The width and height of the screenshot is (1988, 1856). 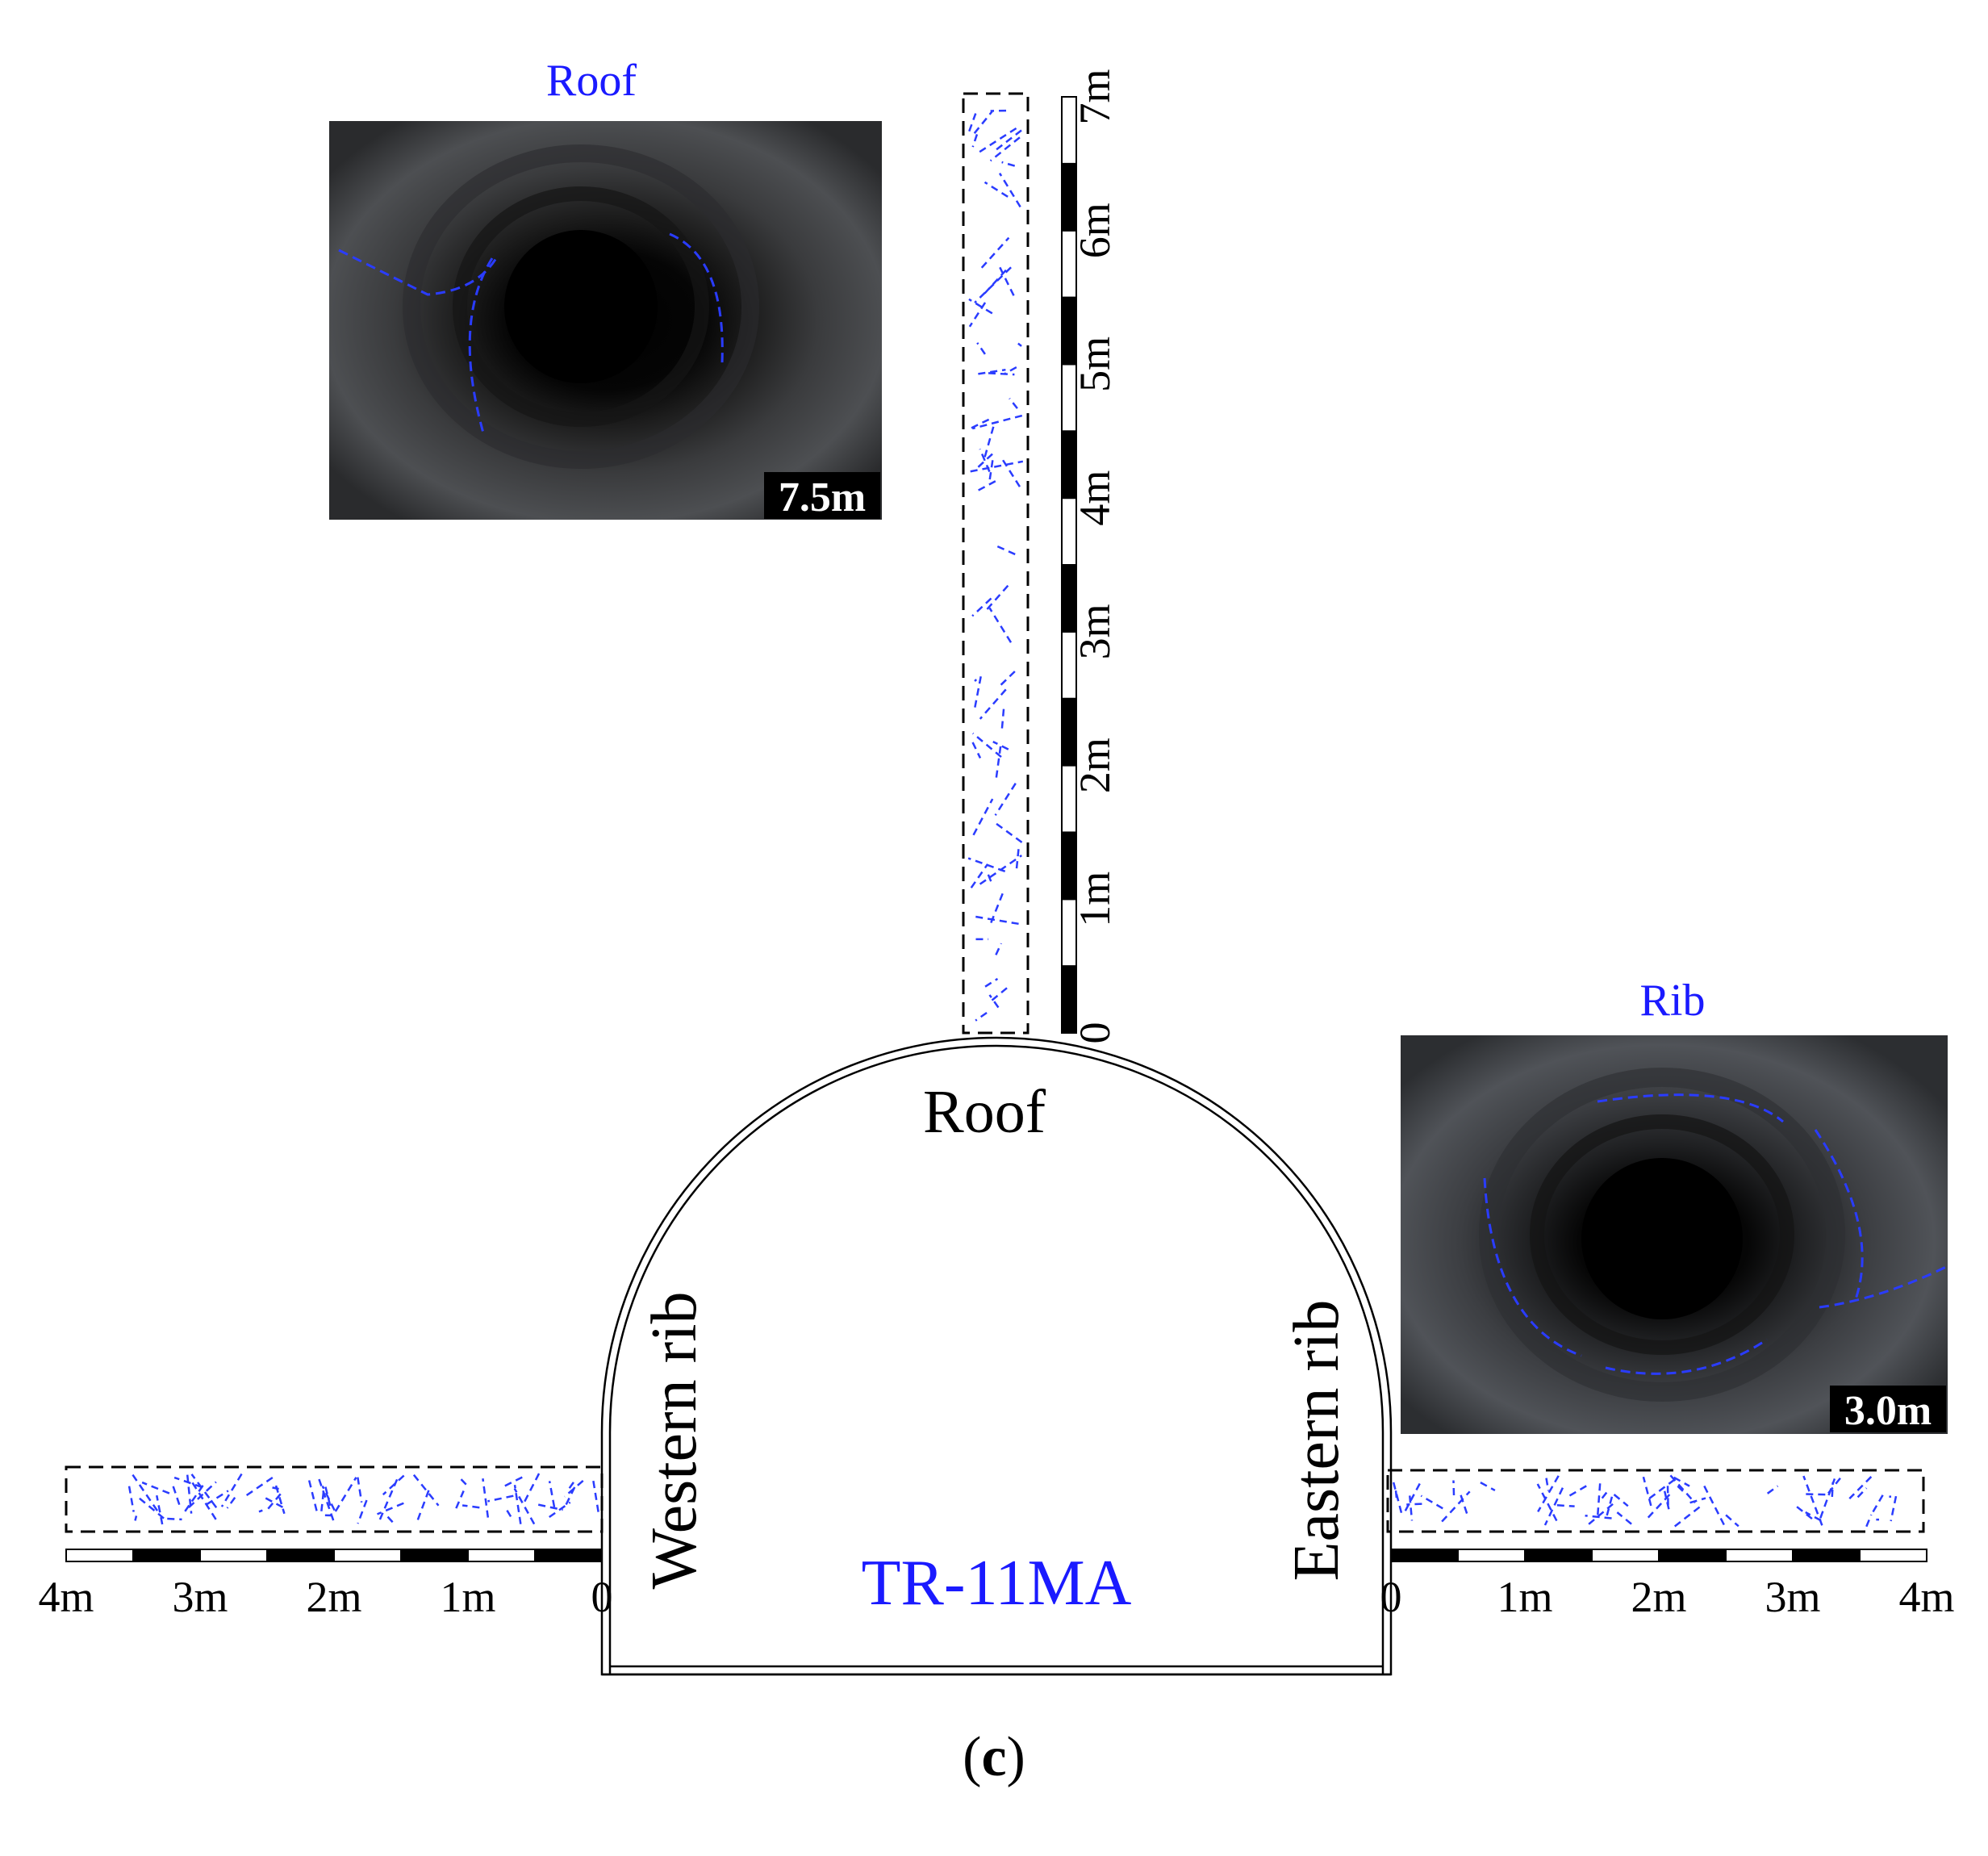 I want to click on eastern-rib-borehole-log, so click(x=1655, y=1501).